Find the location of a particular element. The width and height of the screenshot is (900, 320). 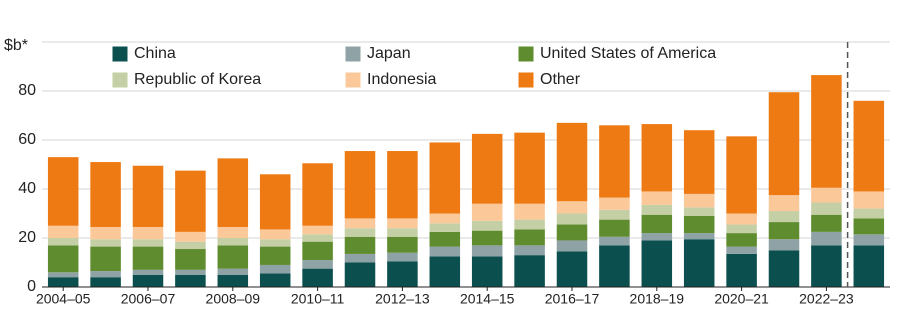

legend-label: Other is located at coordinates (560, 79).